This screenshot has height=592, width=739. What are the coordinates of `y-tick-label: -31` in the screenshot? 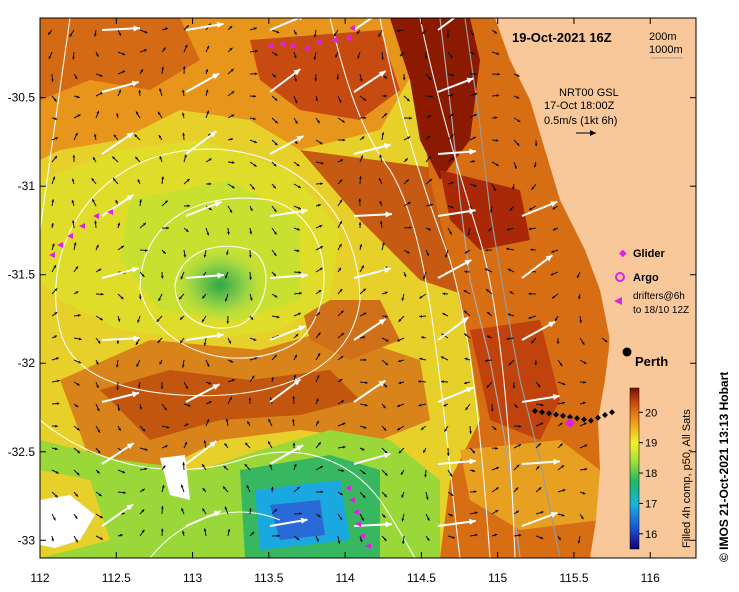 It's located at (27, 186).